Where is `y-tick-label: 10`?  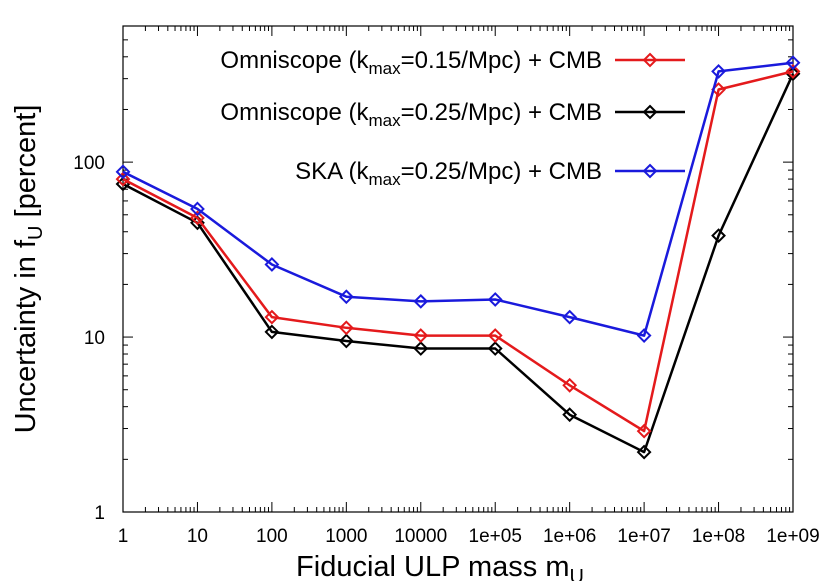
y-tick-label: 10 is located at coordinates (94, 338).